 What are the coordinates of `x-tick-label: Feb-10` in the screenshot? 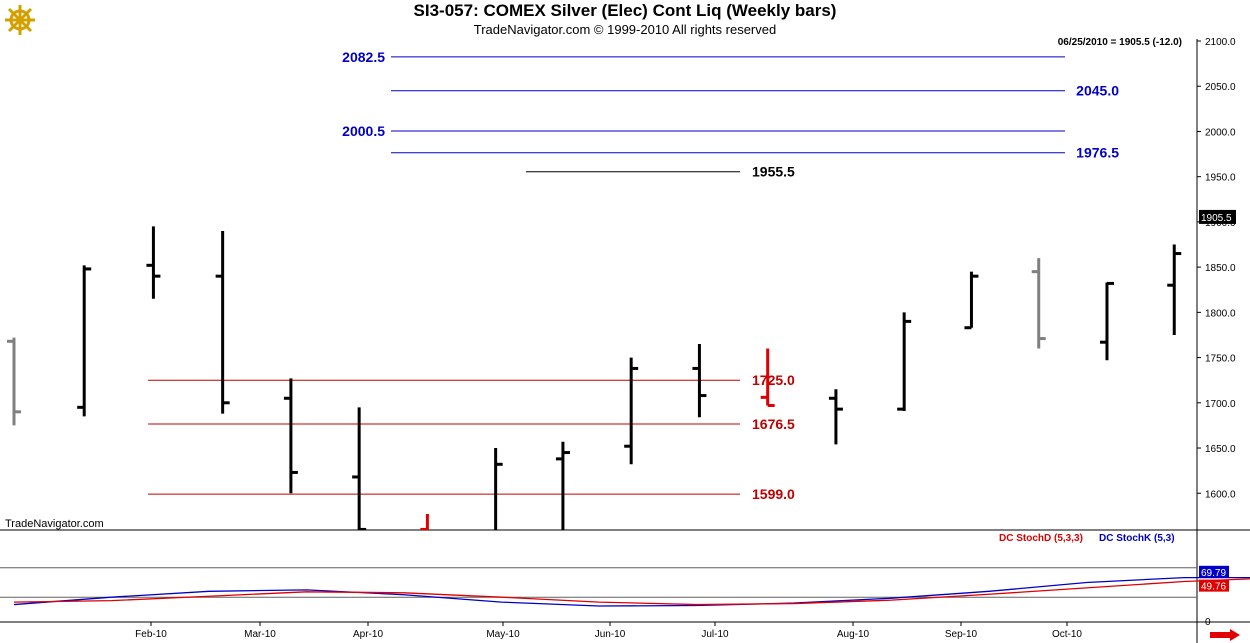 It's located at (151, 634).